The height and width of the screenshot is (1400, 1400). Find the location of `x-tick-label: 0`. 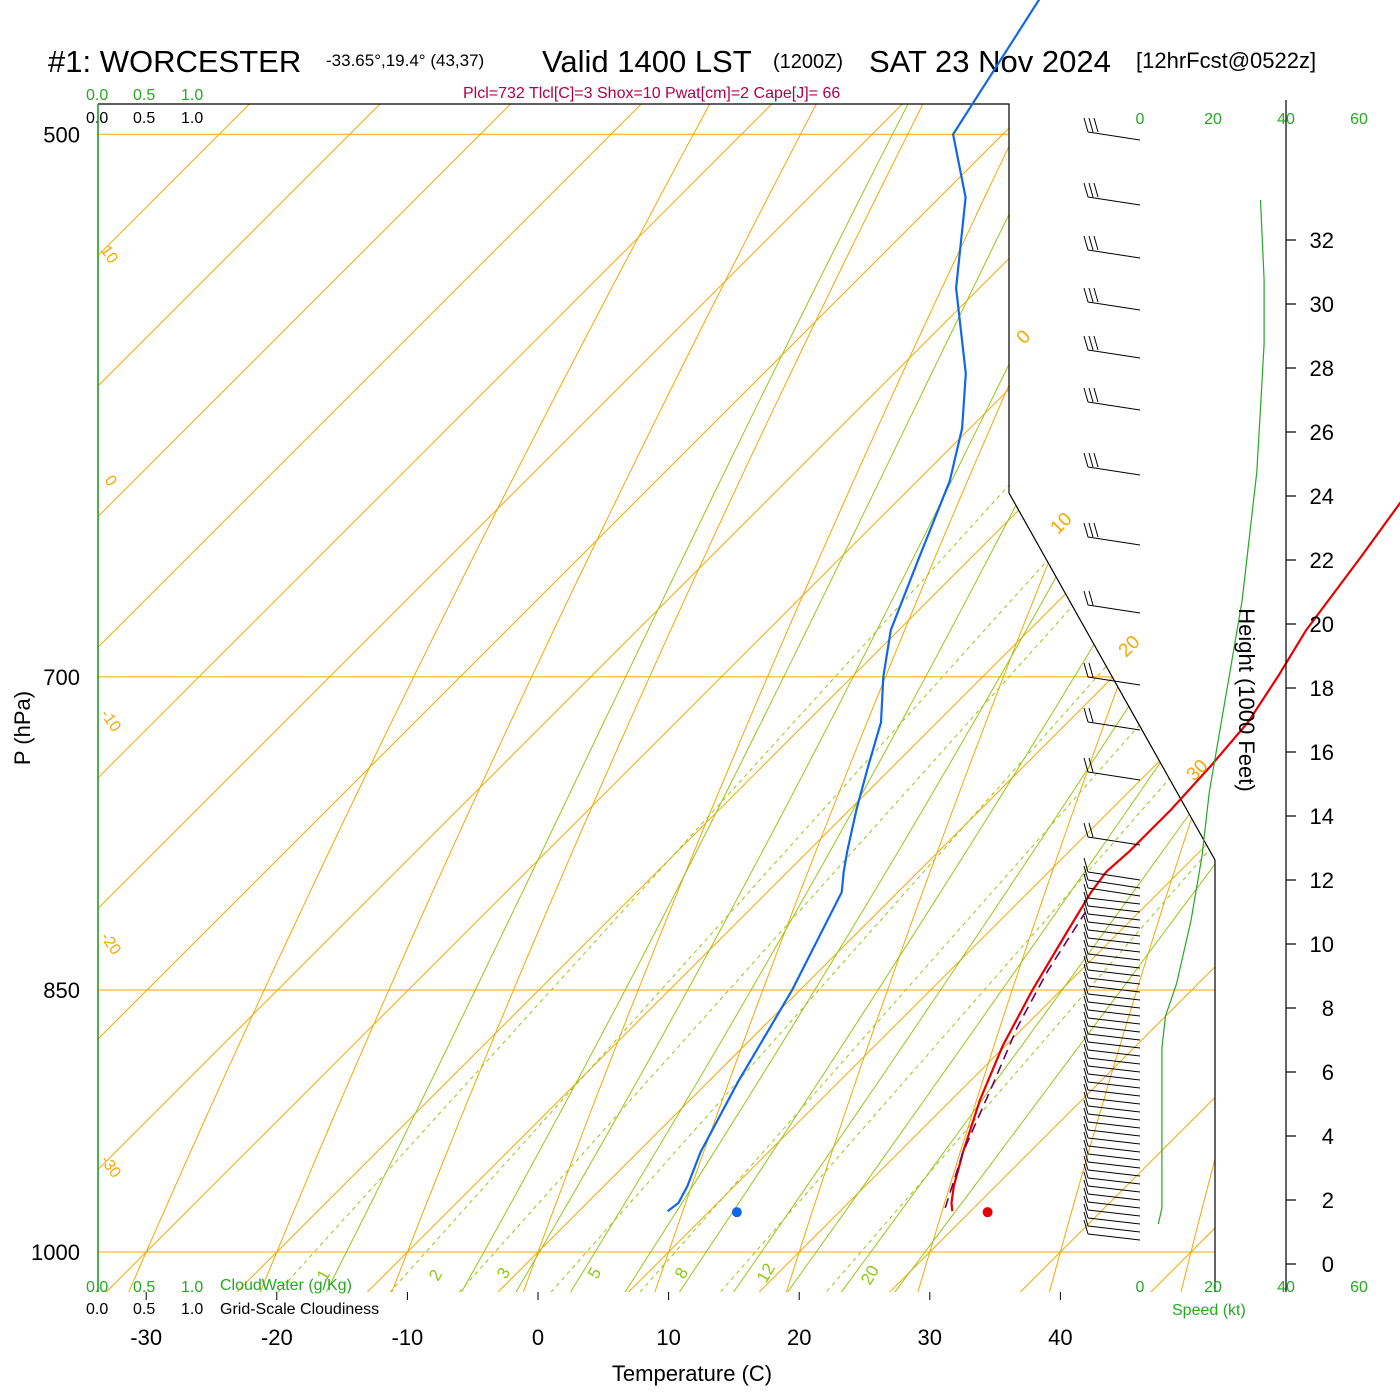

x-tick-label: 0 is located at coordinates (538, 1337).